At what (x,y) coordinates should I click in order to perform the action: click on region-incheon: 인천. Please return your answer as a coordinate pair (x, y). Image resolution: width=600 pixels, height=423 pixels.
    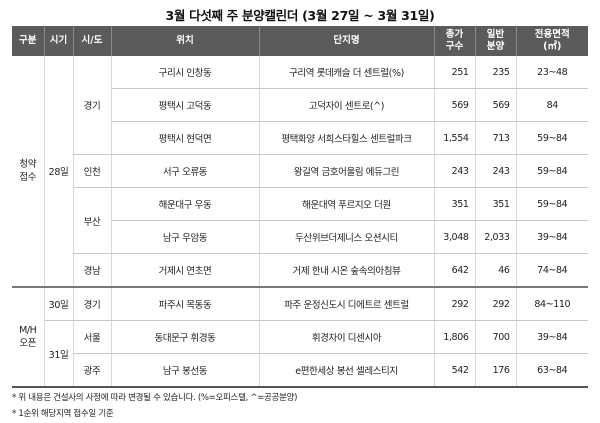
    Looking at the image, I should click on (91, 171).